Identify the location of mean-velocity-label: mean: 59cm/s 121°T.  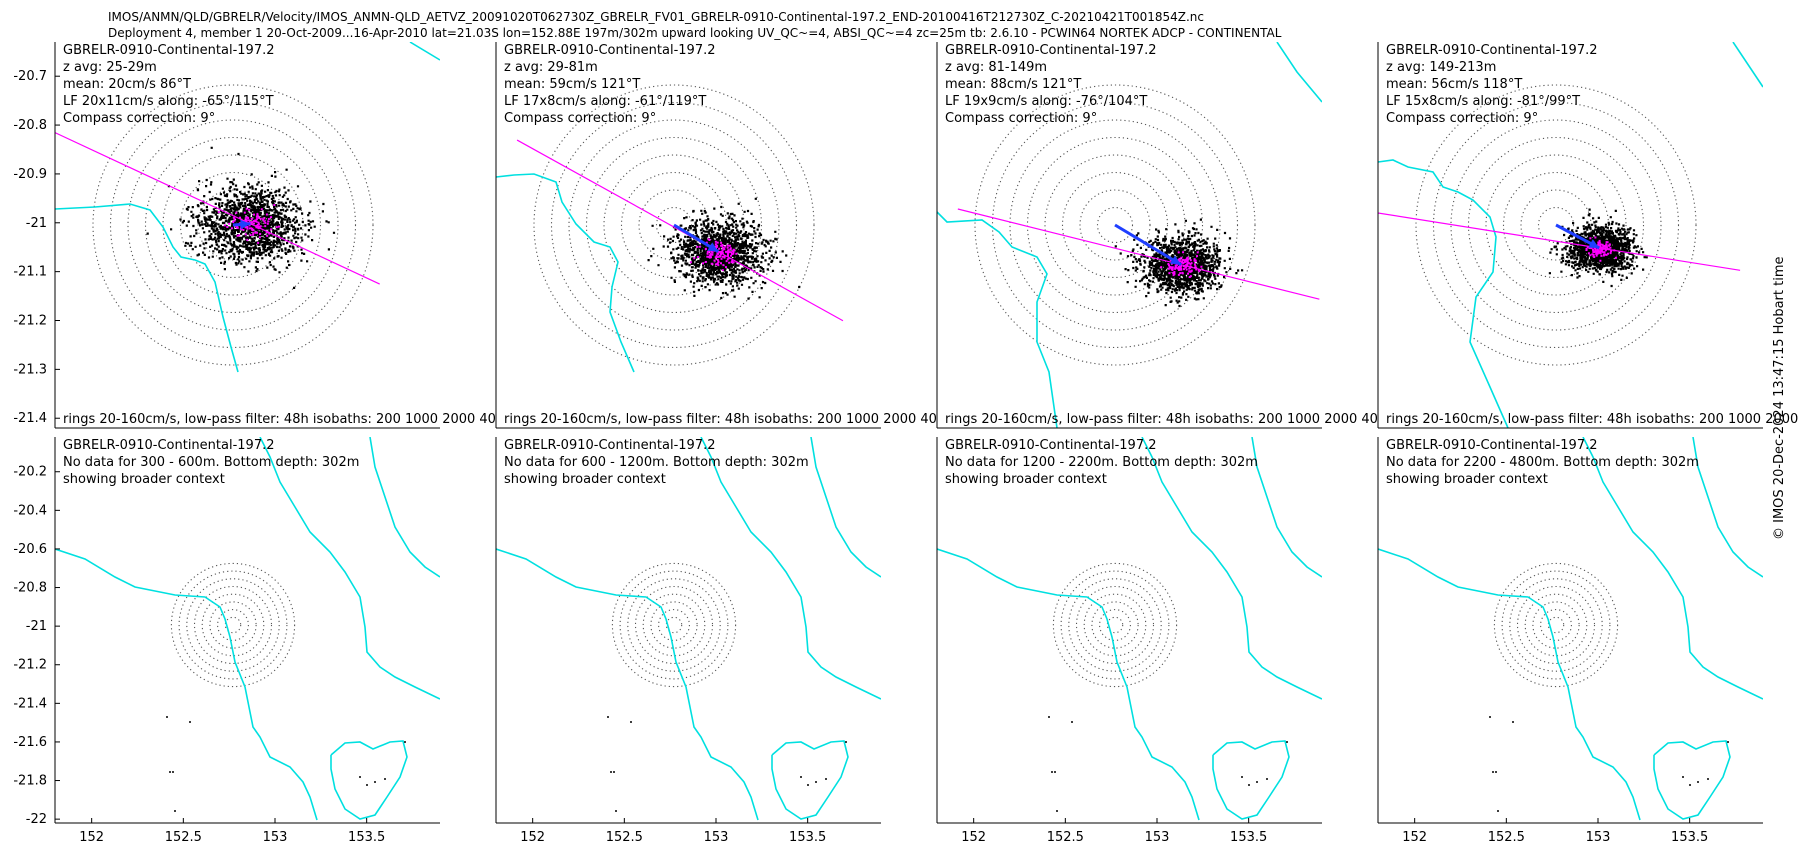
(572, 84).